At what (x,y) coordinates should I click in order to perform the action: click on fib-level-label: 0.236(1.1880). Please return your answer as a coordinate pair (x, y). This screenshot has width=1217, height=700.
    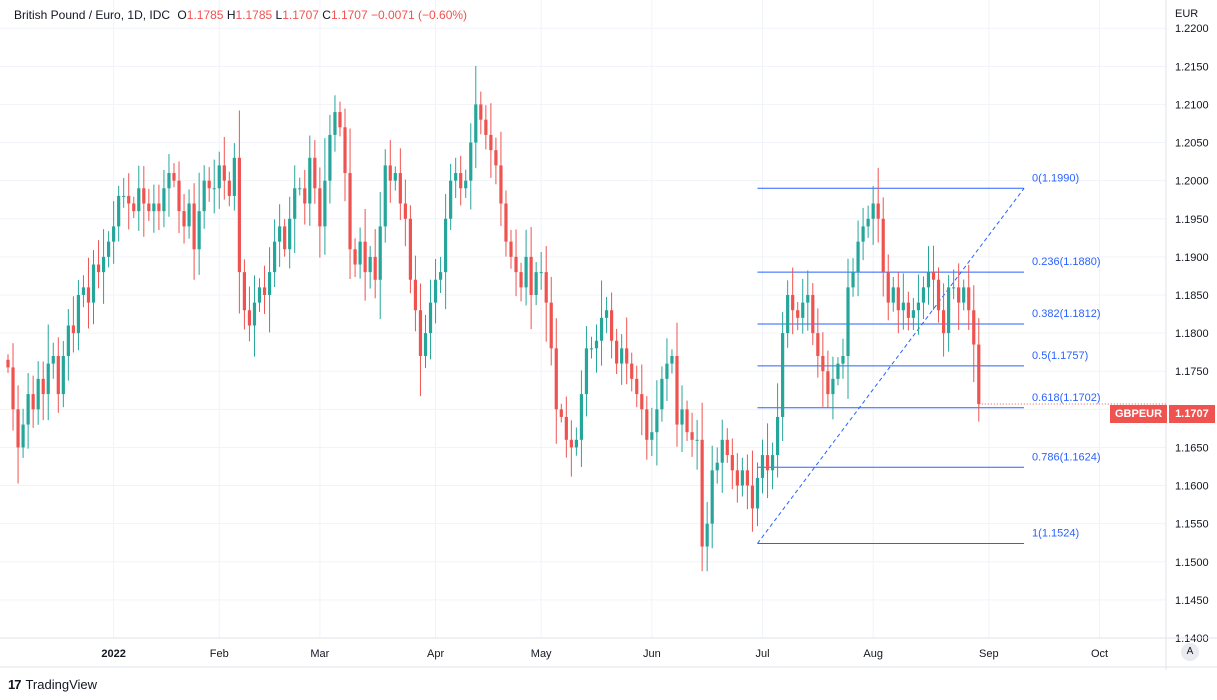
    Looking at the image, I should click on (1066, 262).